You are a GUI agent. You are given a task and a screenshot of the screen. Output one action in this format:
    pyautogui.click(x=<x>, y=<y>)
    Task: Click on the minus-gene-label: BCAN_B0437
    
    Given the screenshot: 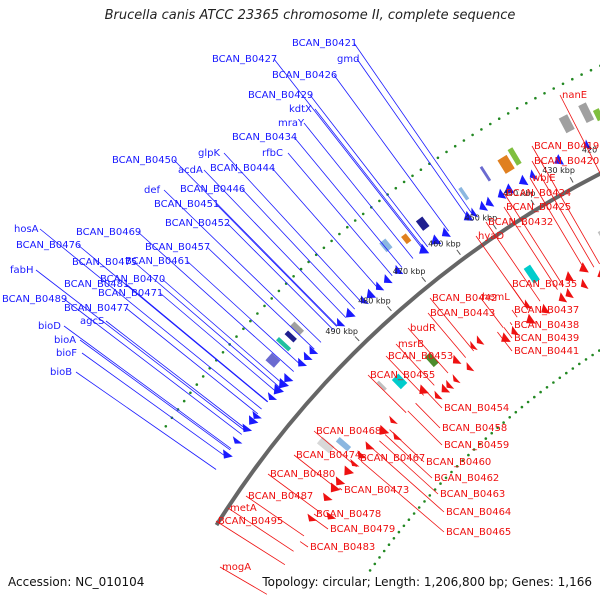 What is the action you would take?
    pyautogui.click(x=546, y=310)
    